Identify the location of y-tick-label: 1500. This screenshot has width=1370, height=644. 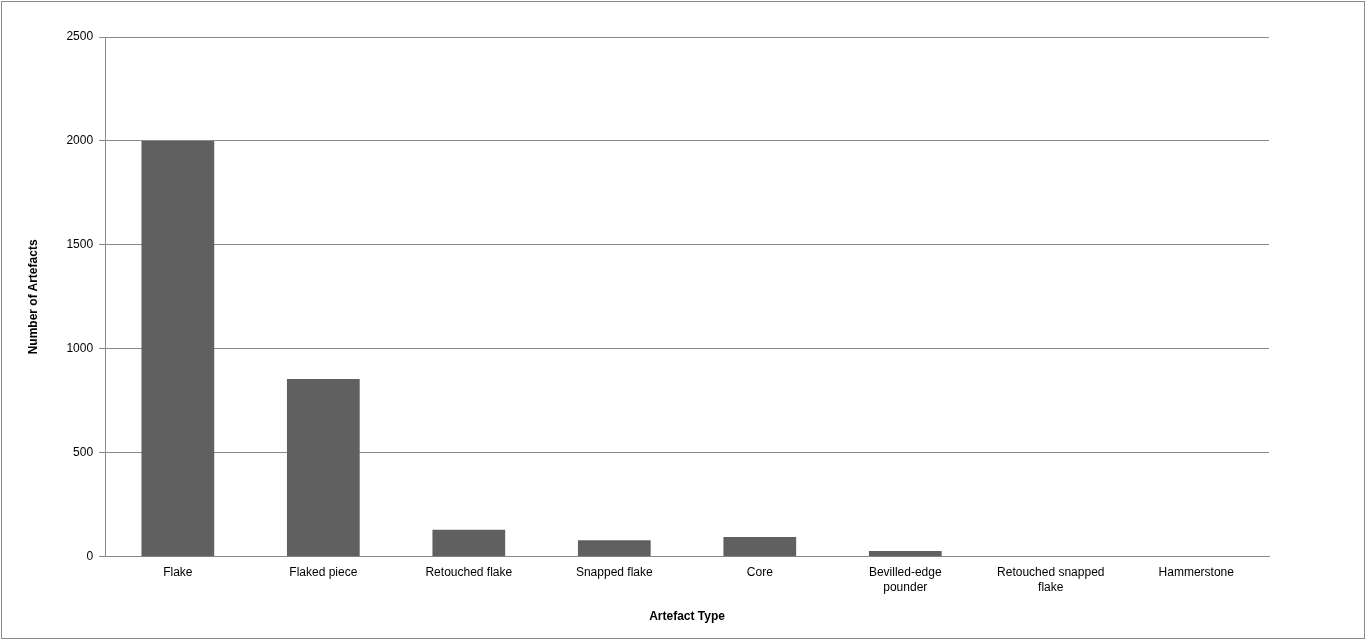
(80, 244).